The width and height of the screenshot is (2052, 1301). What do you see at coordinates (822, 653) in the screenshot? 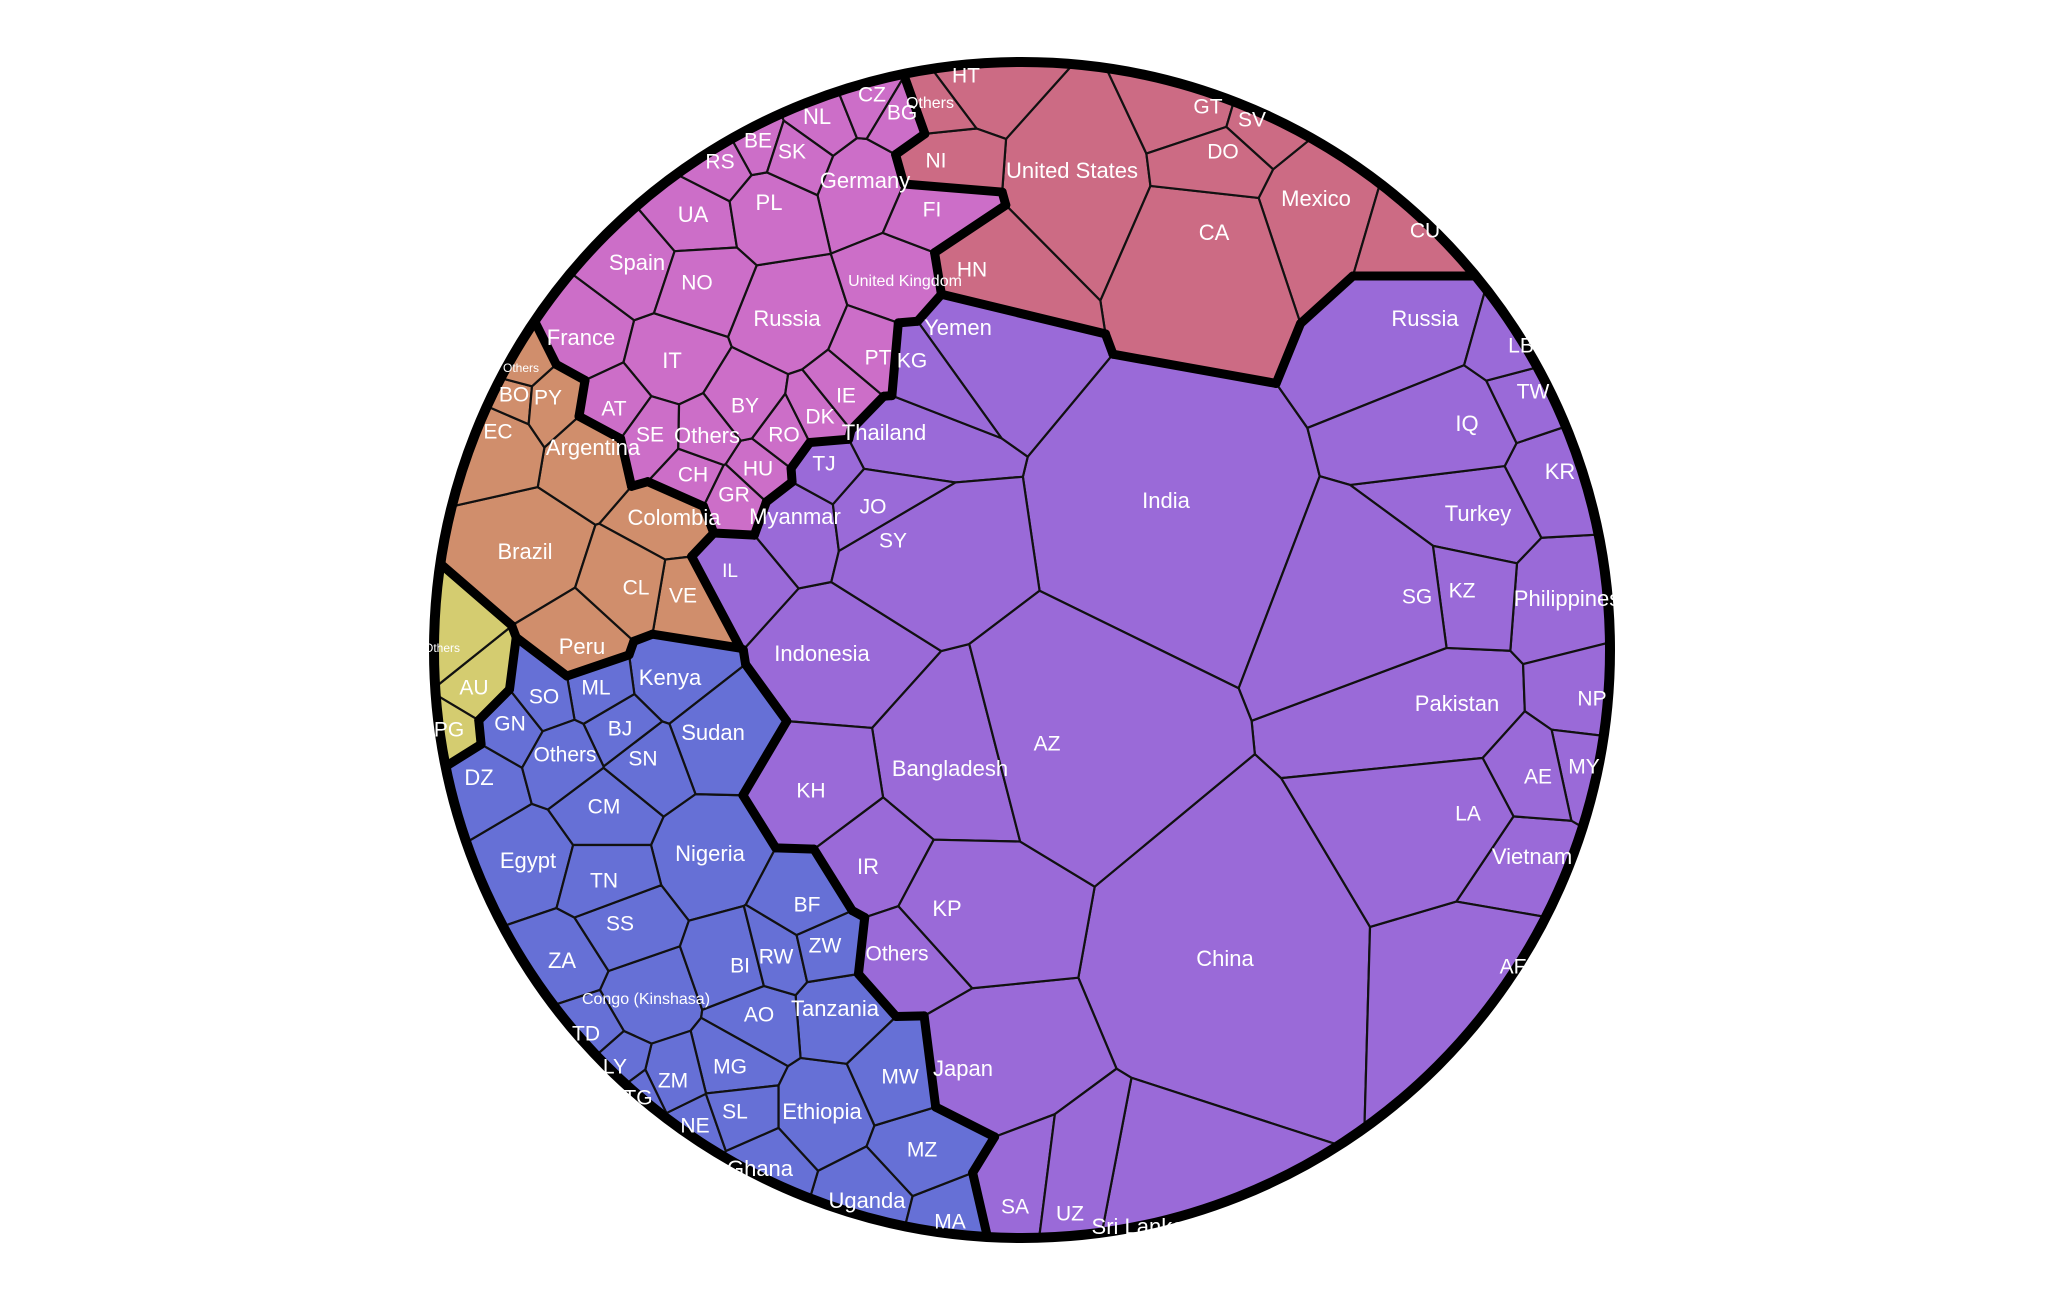
I see `cell-label: Indonesia` at bounding box center [822, 653].